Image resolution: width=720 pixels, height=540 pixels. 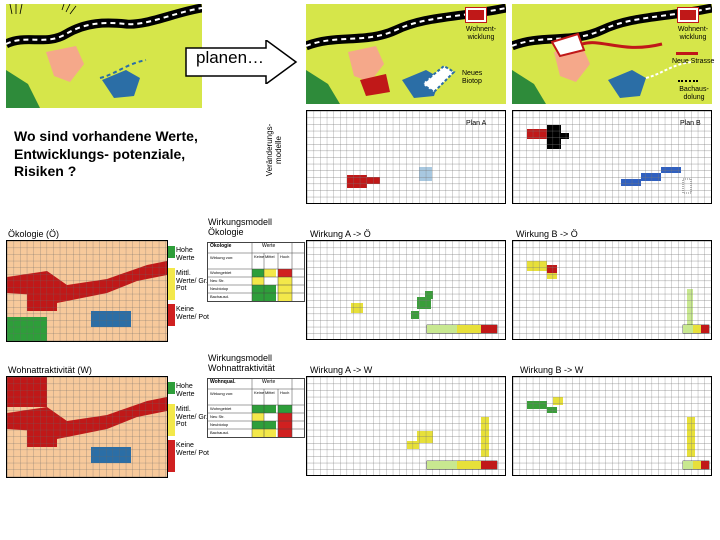 What do you see at coordinates (269, 382) in the screenshot?
I see `wohn-table-header: Werte` at bounding box center [269, 382].